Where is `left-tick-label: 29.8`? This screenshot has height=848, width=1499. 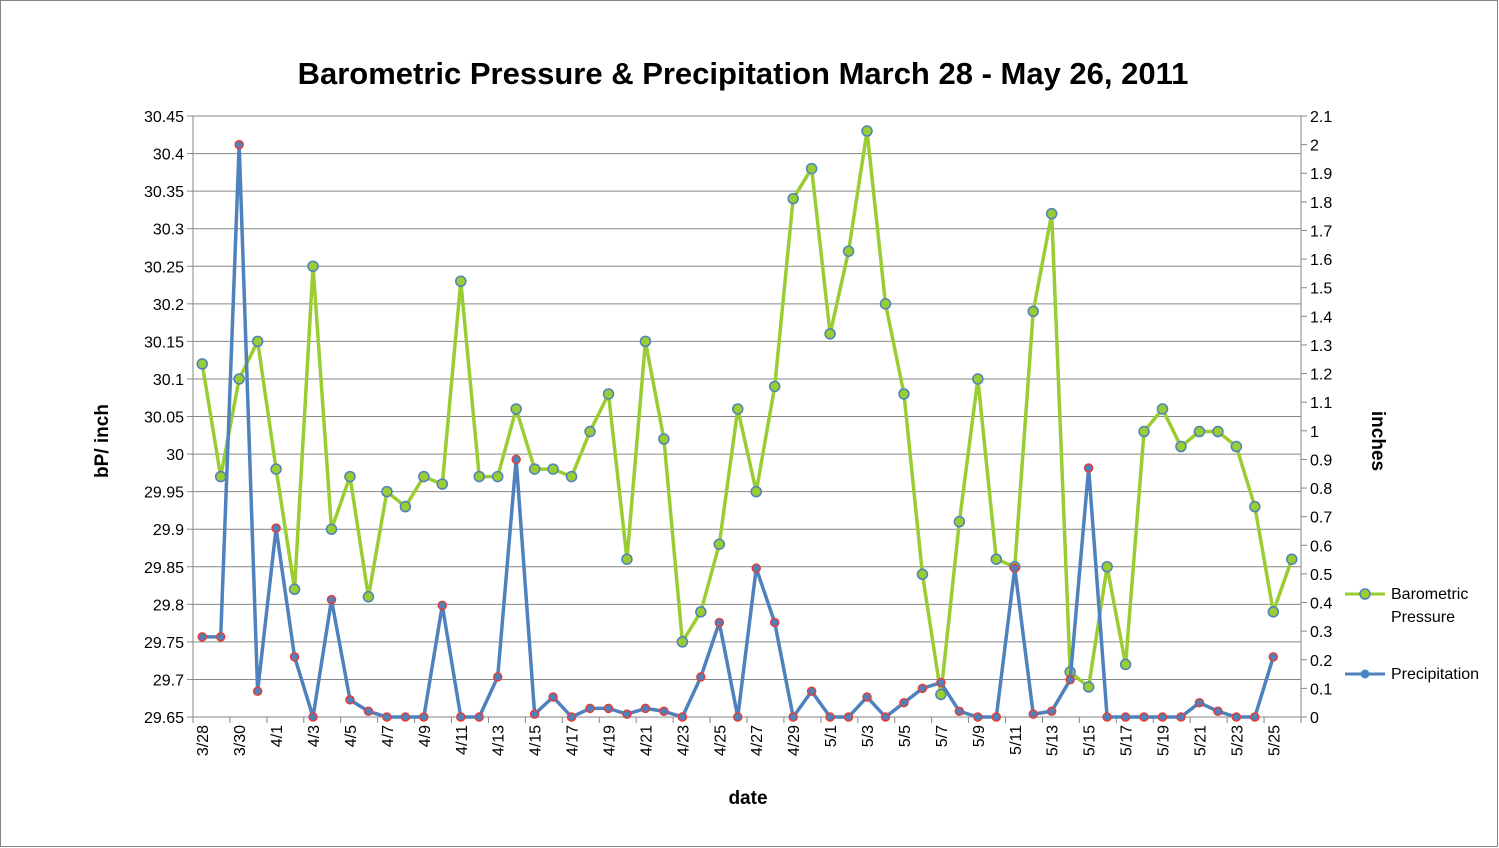
left-tick-label: 29.8 is located at coordinates (168, 605).